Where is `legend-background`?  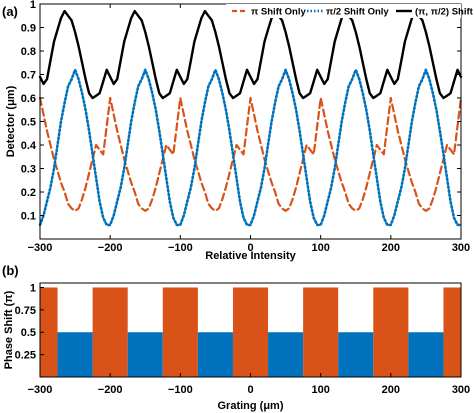
legend-background is located at coordinates (343, 11).